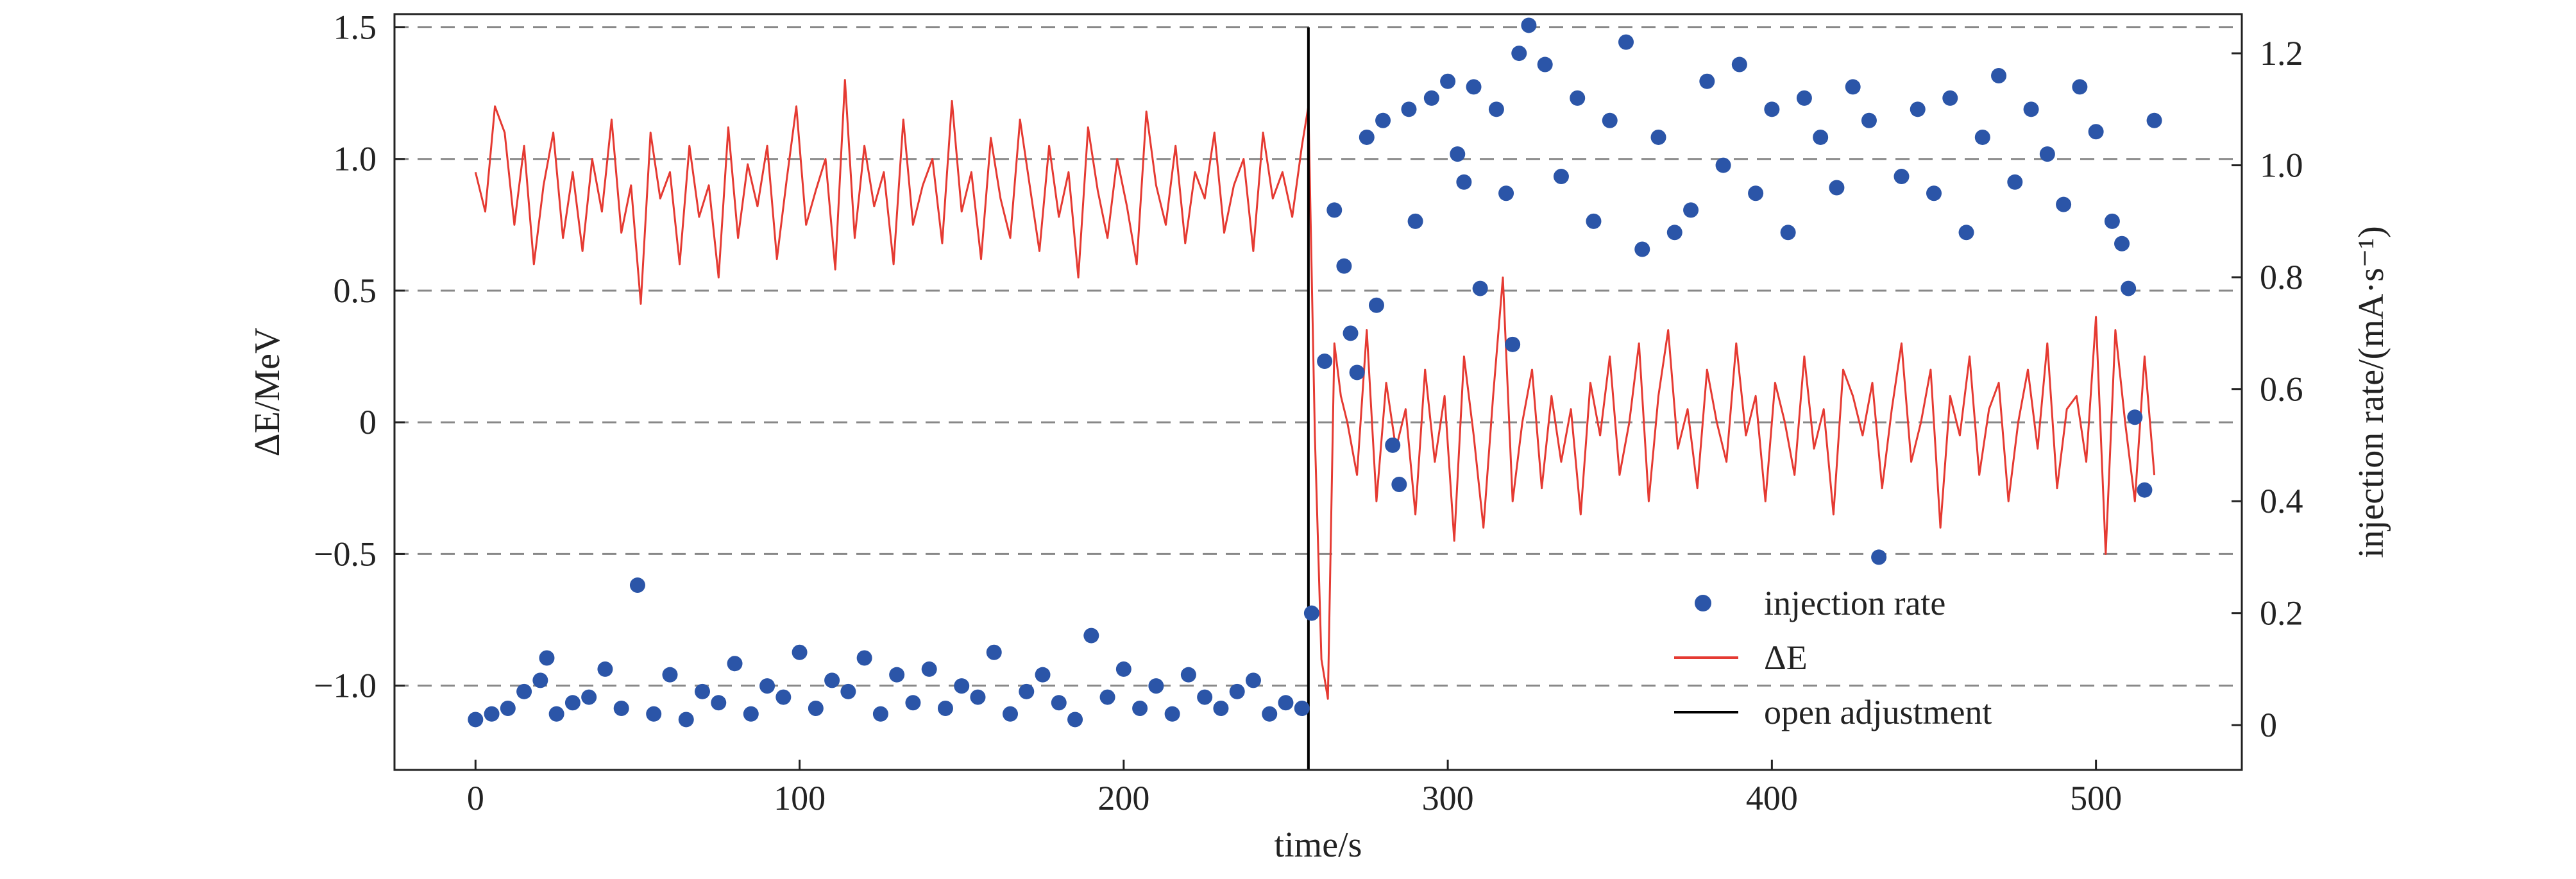 The height and width of the screenshot is (879, 2576). I want to click on x-tick-label: 0, so click(475, 798).